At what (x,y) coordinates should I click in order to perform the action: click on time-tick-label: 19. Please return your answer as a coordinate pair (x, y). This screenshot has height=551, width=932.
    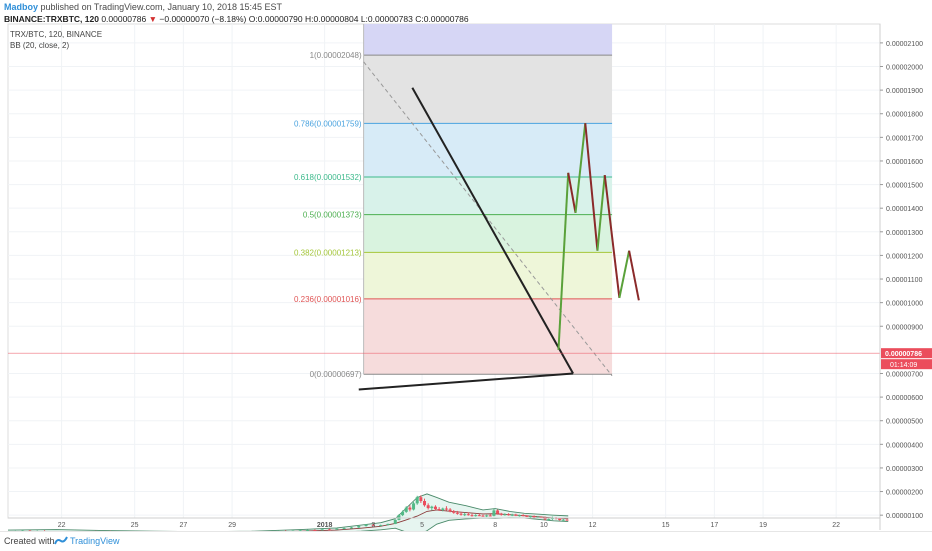
    Looking at the image, I should click on (763, 525).